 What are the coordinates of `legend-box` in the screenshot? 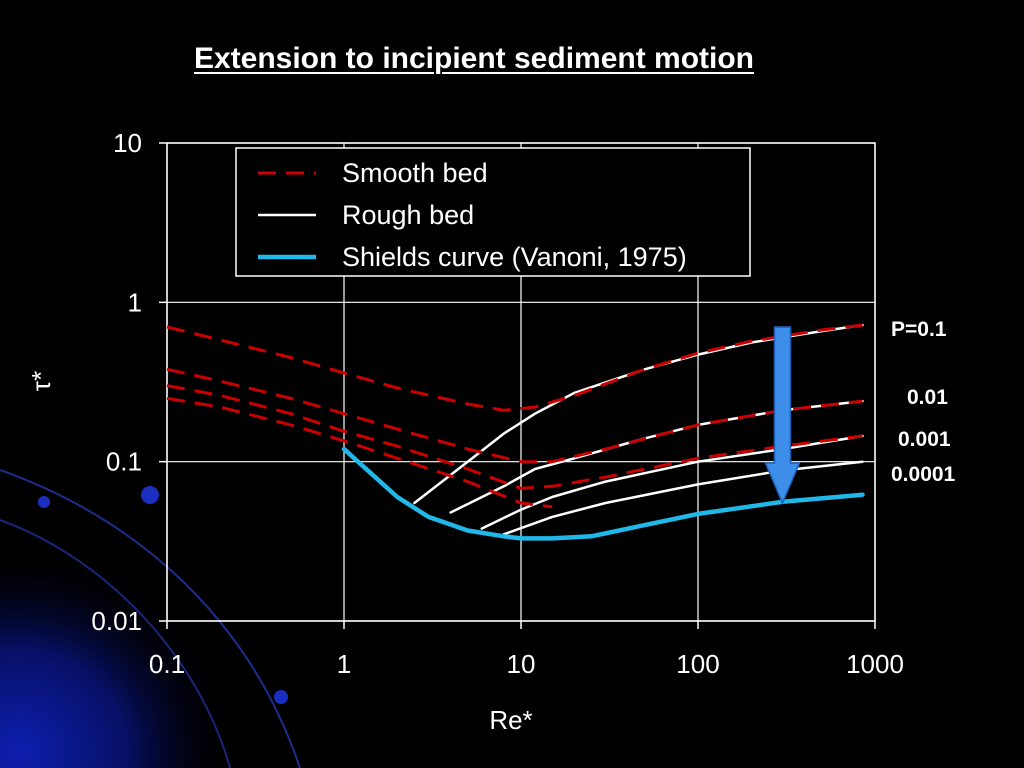 It's located at (493, 212).